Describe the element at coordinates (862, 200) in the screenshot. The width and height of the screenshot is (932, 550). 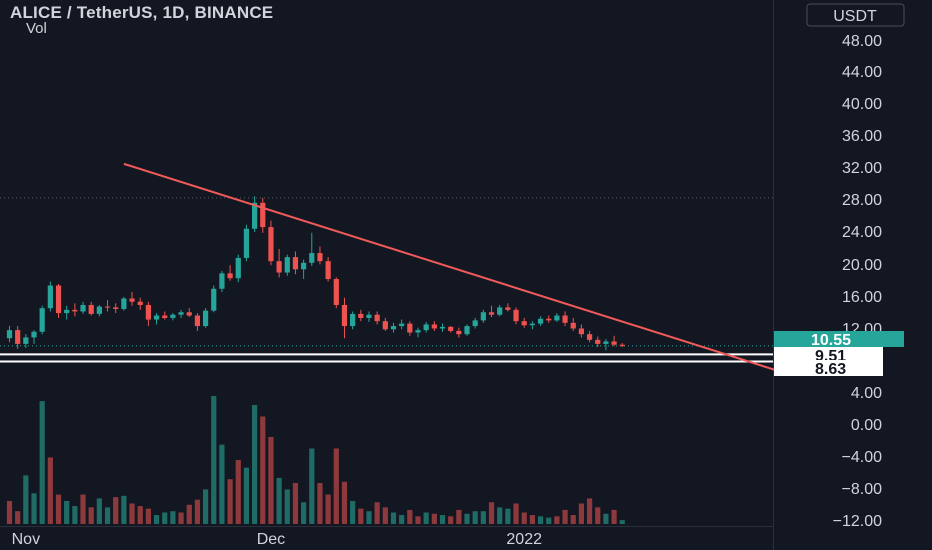
I see `y-tick-label: 28.00` at that location.